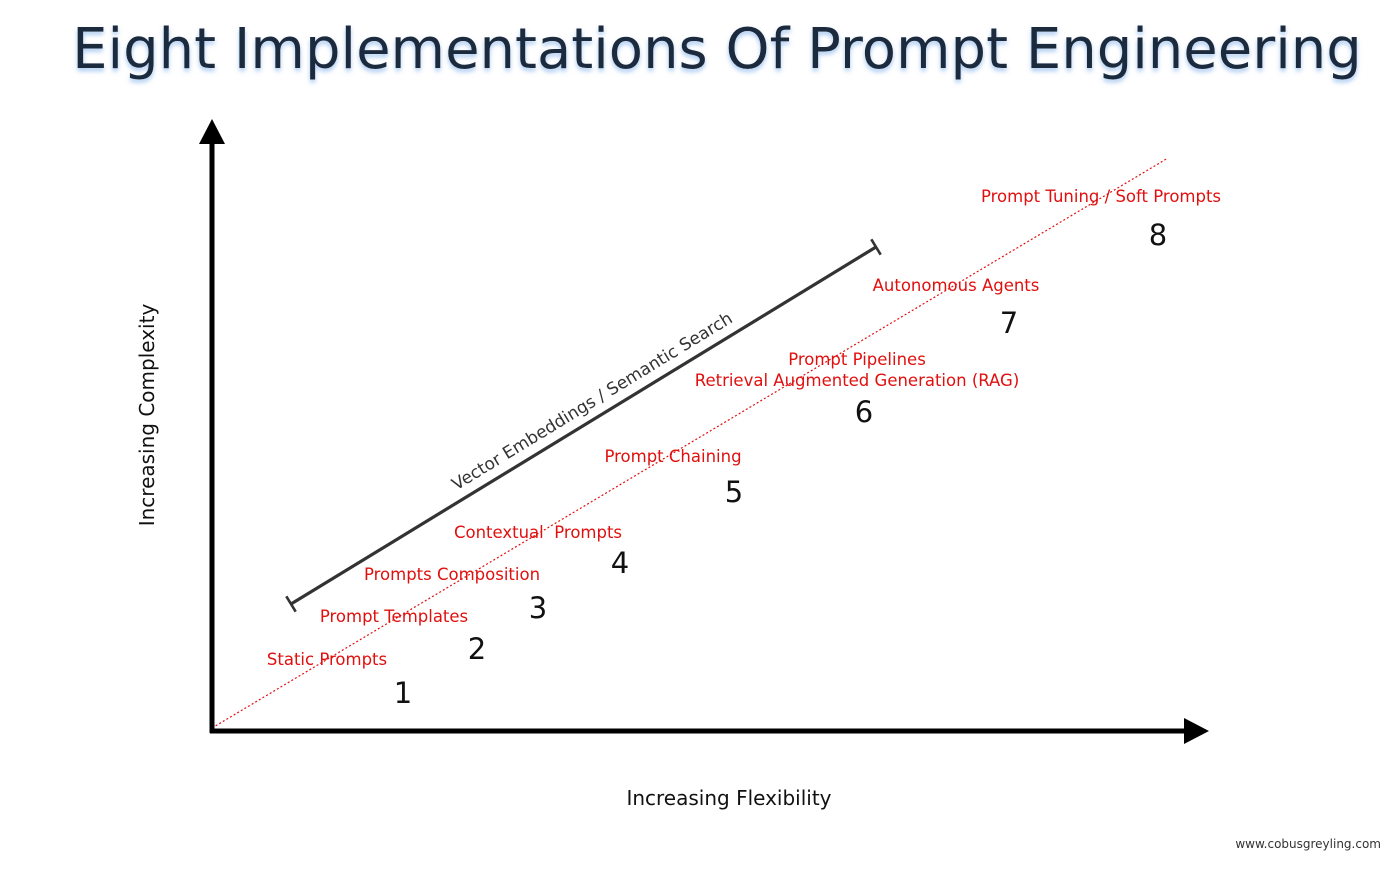 This screenshot has height=873, width=1400. Describe the element at coordinates (709, 731) in the screenshot. I see `x-axis` at that location.